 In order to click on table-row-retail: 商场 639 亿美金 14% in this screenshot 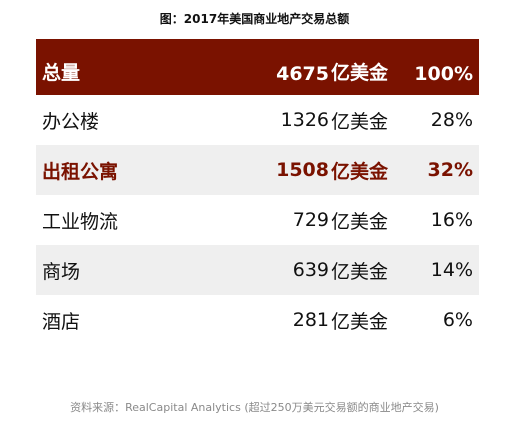, I will do `click(257, 270)`.